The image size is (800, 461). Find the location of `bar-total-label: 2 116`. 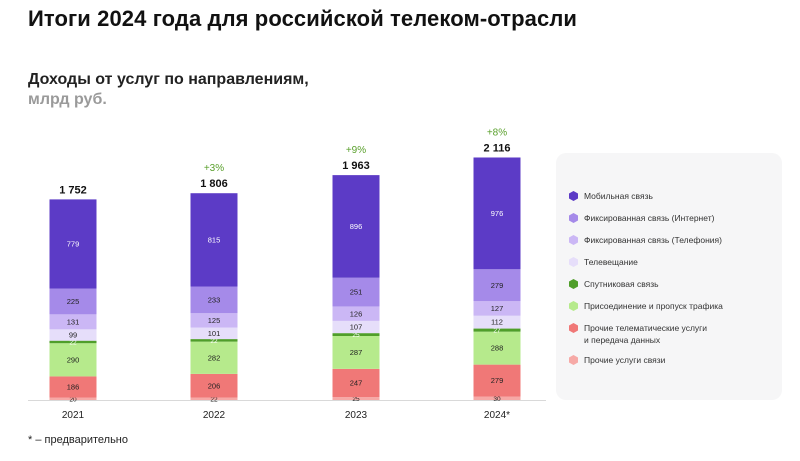

bar-total-label: 2 116 is located at coordinates (497, 148).